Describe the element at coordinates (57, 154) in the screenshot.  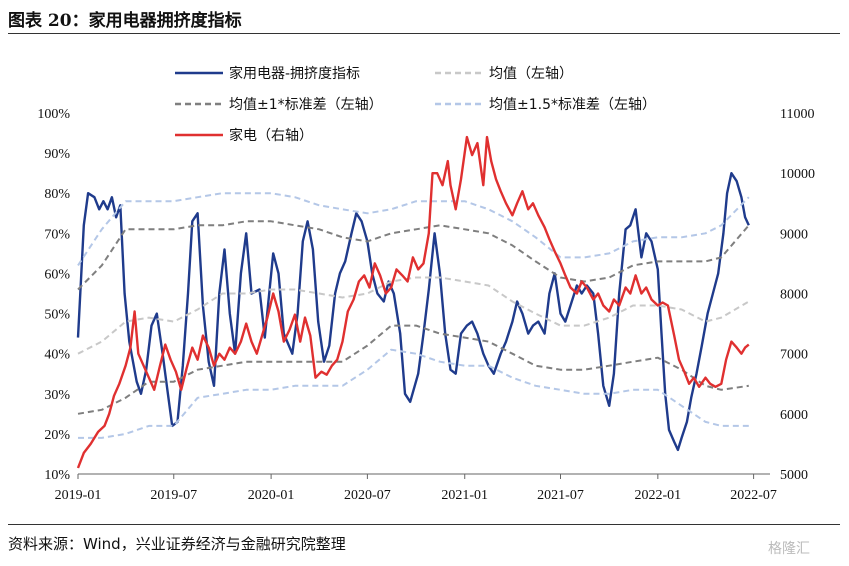
I see `y-left-tick-label: 90%` at that location.